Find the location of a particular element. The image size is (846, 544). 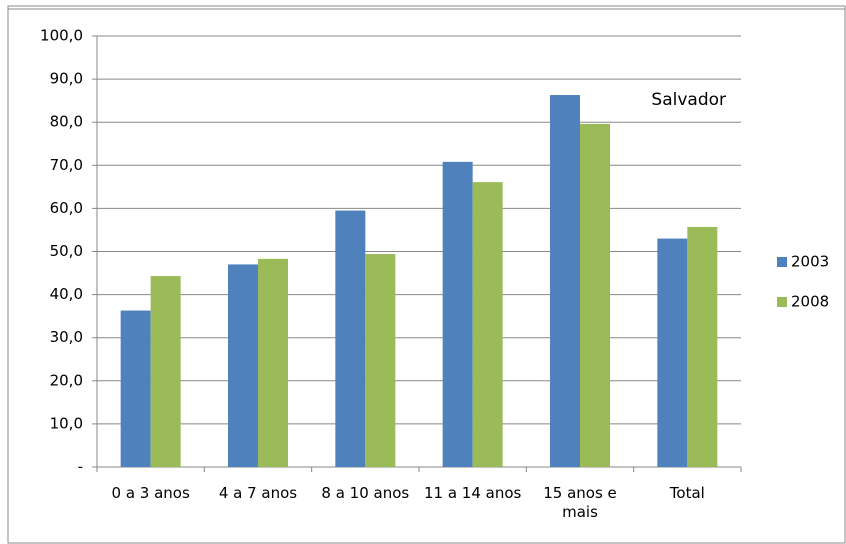

y-tick-label: 50,0 is located at coordinates (66, 251).